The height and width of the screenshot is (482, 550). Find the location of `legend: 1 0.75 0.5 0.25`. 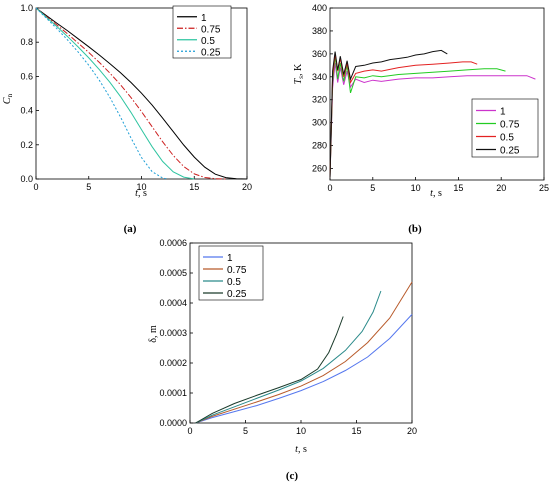

legend: 1 0.75 0.5 0.25 is located at coordinates (505, 128).